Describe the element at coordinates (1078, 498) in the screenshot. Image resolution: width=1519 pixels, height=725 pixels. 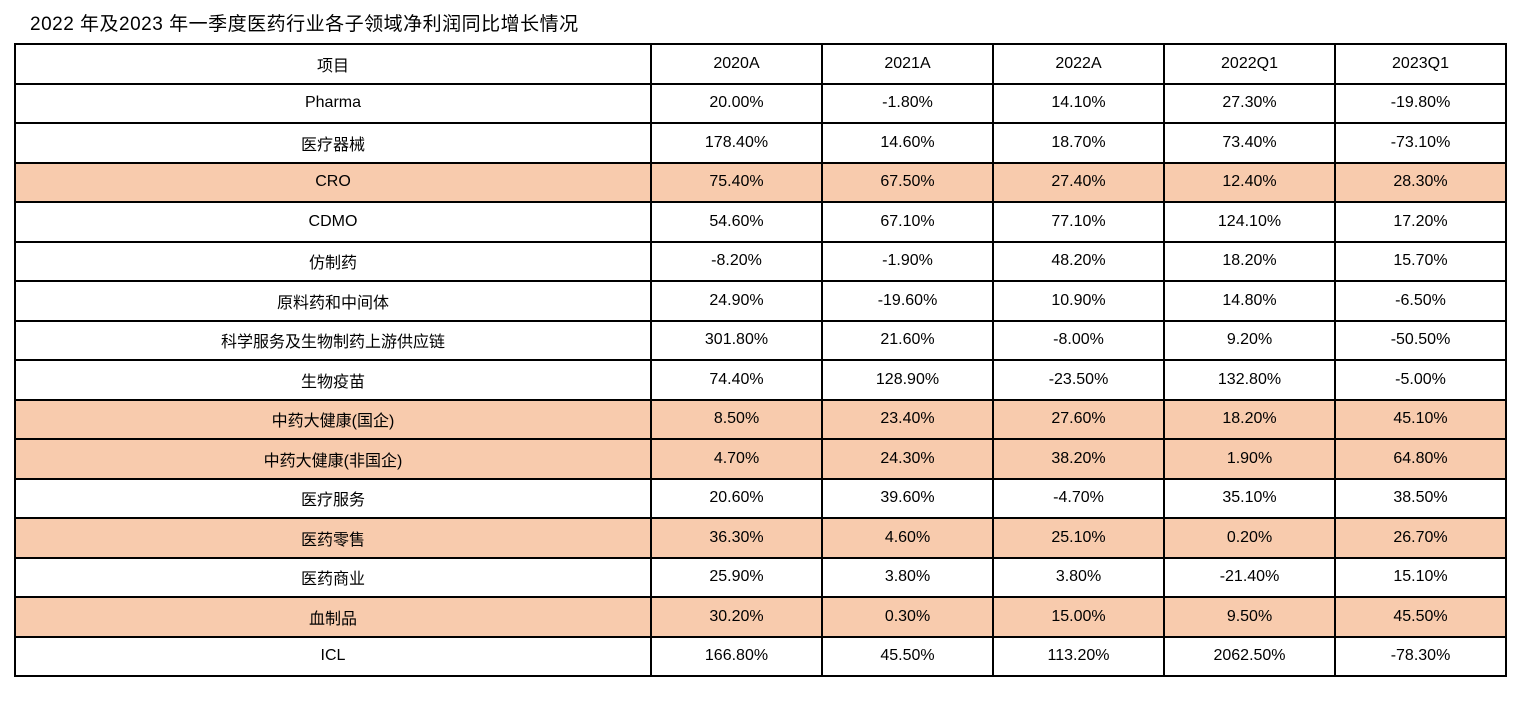
I see `value-cell: -4.70%` at that location.